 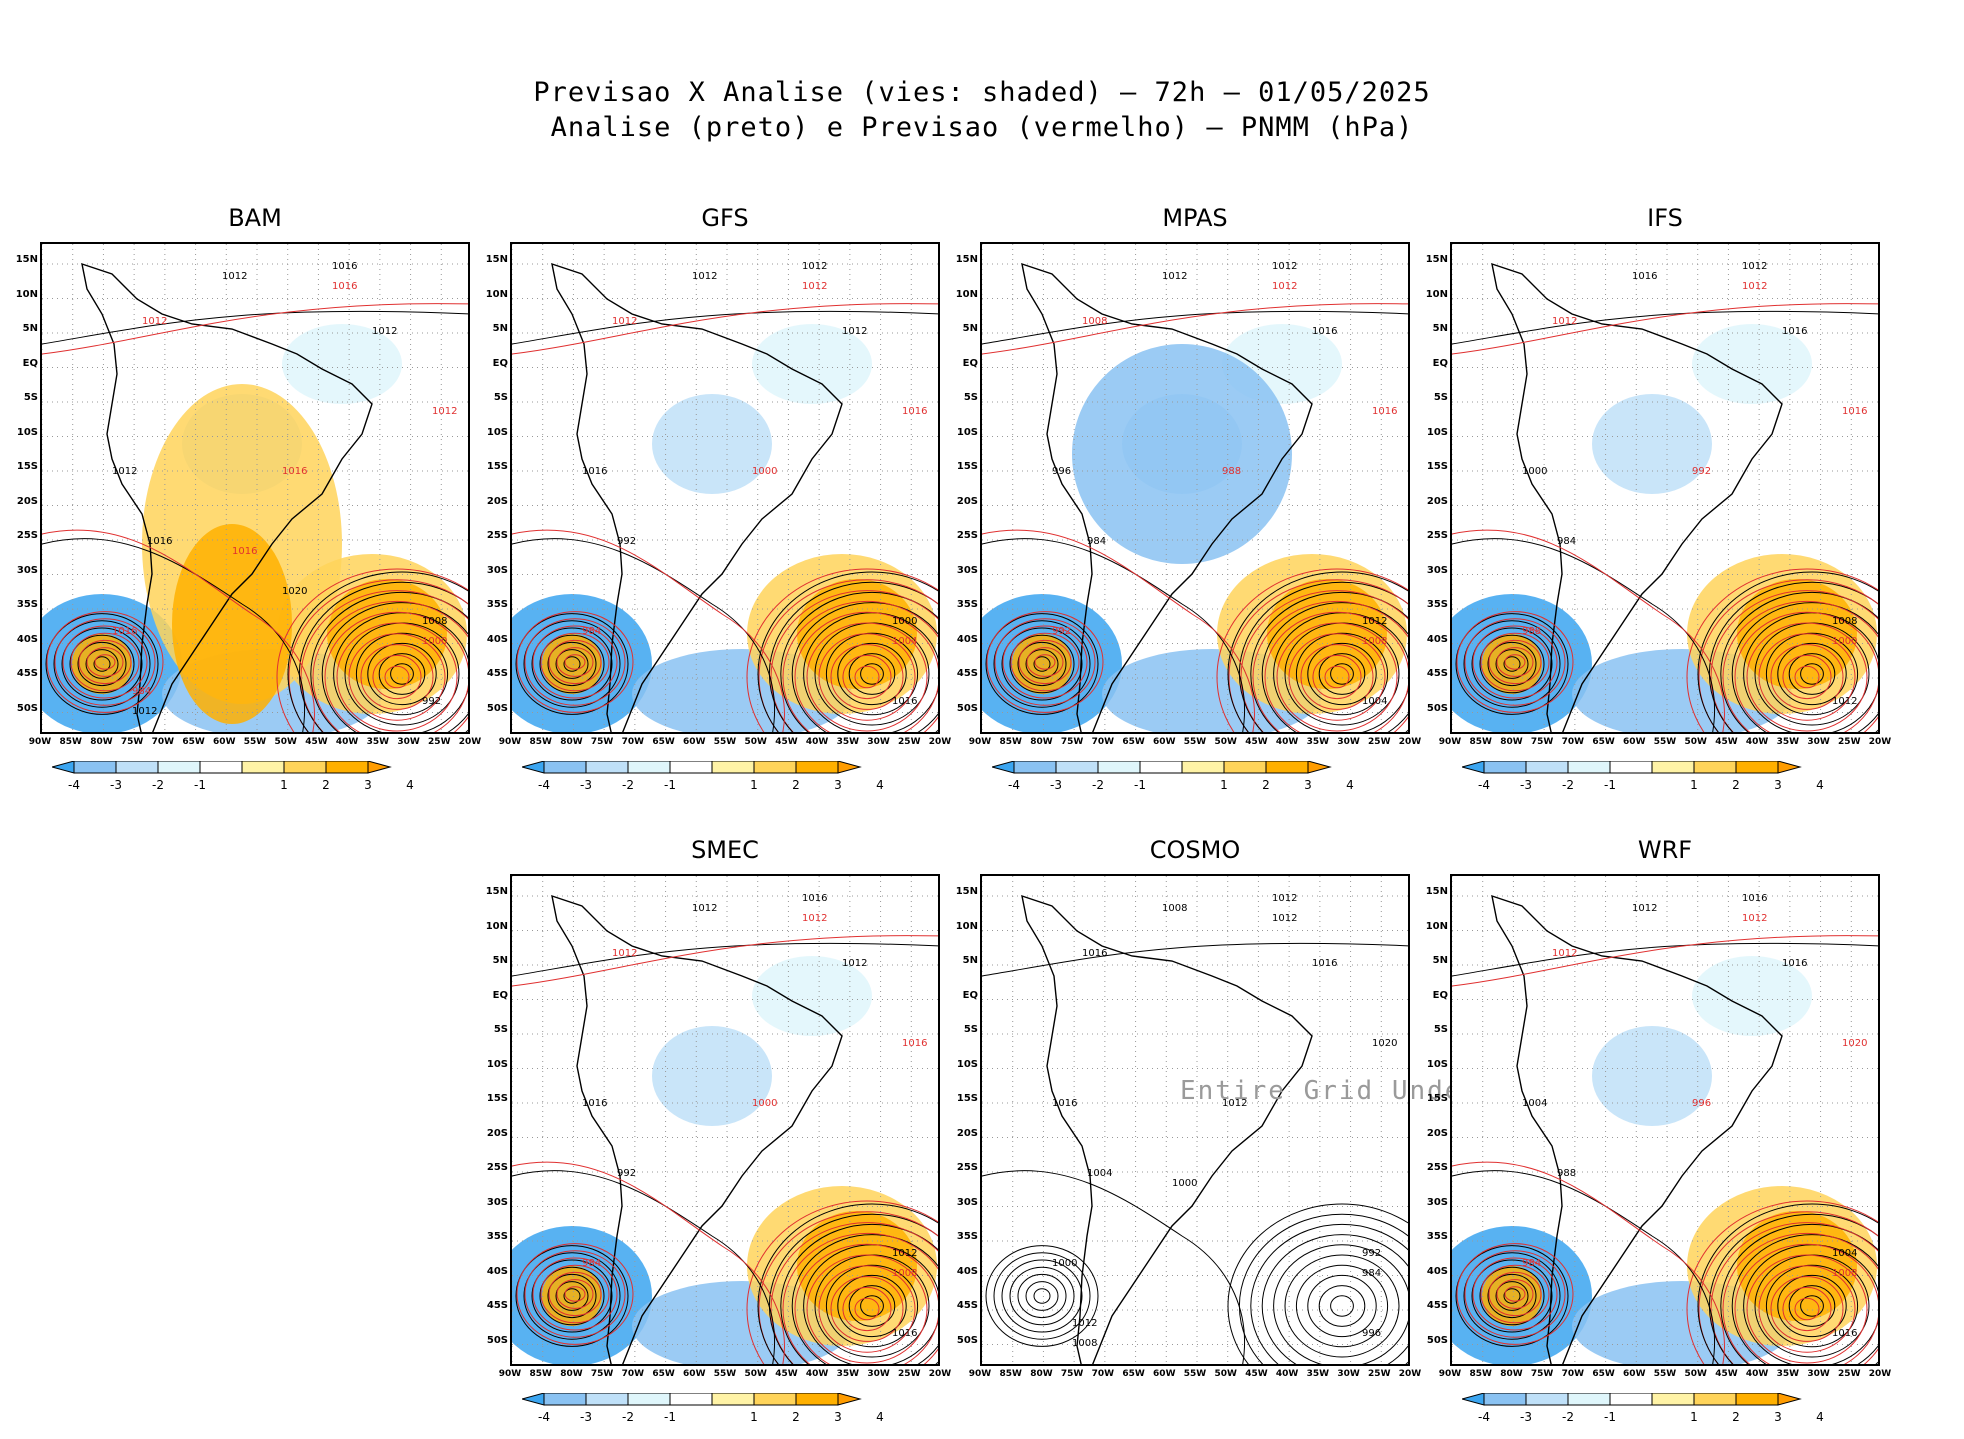 I want to click on lat-label: 20S, so click(x=1437, y=1133).